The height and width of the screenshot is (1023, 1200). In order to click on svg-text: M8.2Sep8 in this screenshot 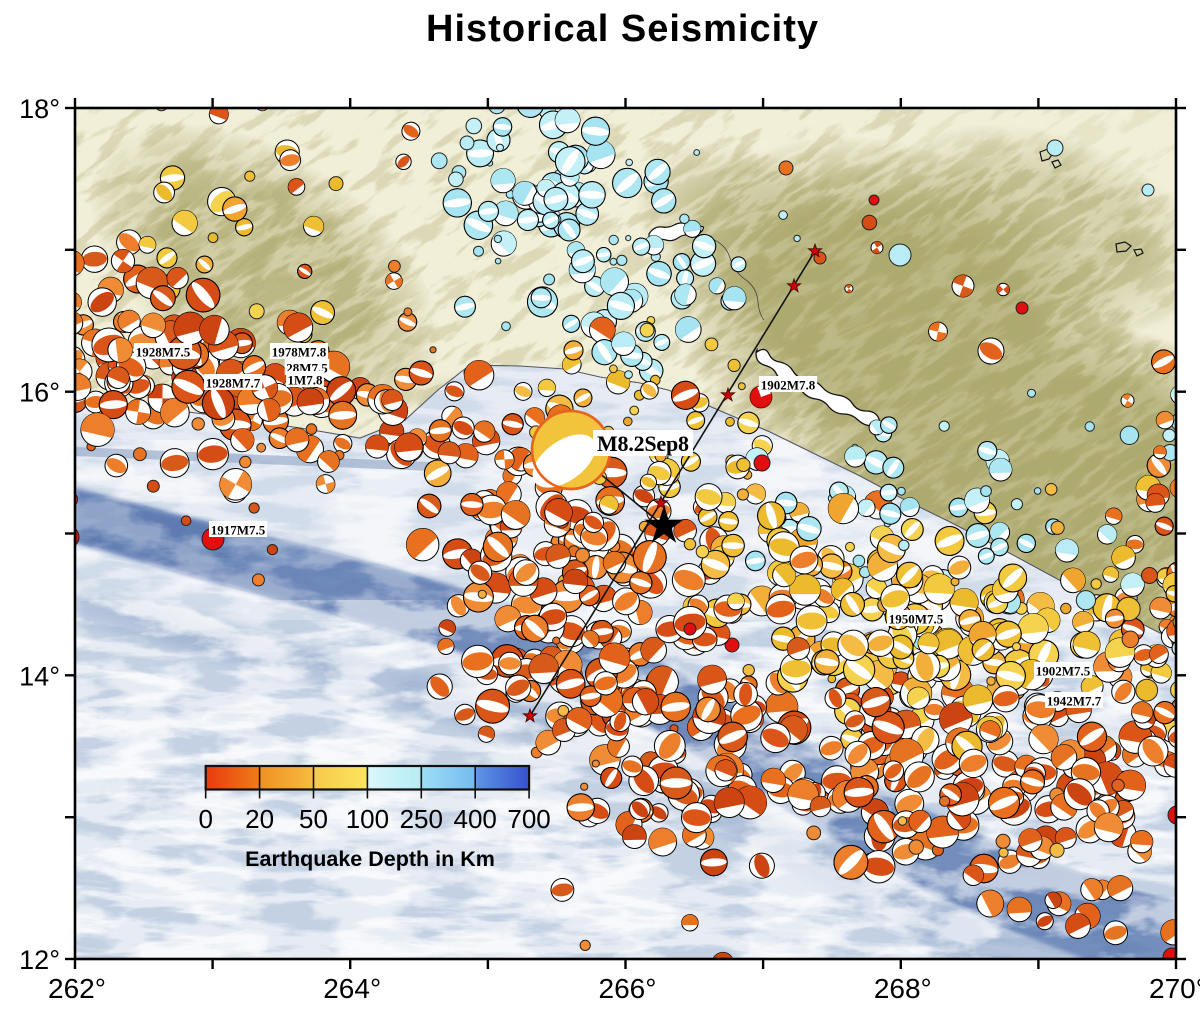, I will do `click(643, 443)`.